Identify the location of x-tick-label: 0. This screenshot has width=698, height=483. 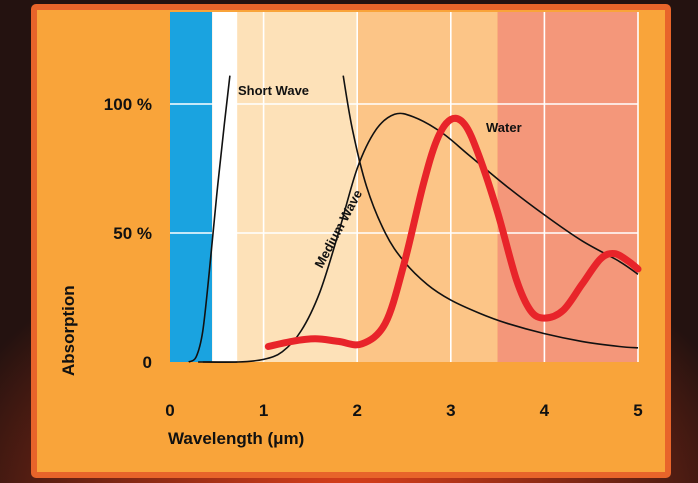
(169, 410).